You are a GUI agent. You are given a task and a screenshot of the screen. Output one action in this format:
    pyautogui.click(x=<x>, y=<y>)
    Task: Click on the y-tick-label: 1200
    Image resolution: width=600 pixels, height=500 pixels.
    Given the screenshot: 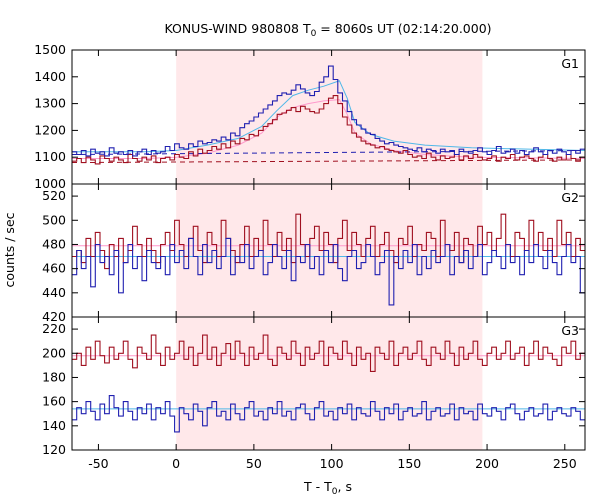 What is the action you would take?
    pyautogui.click(x=50, y=129)
    